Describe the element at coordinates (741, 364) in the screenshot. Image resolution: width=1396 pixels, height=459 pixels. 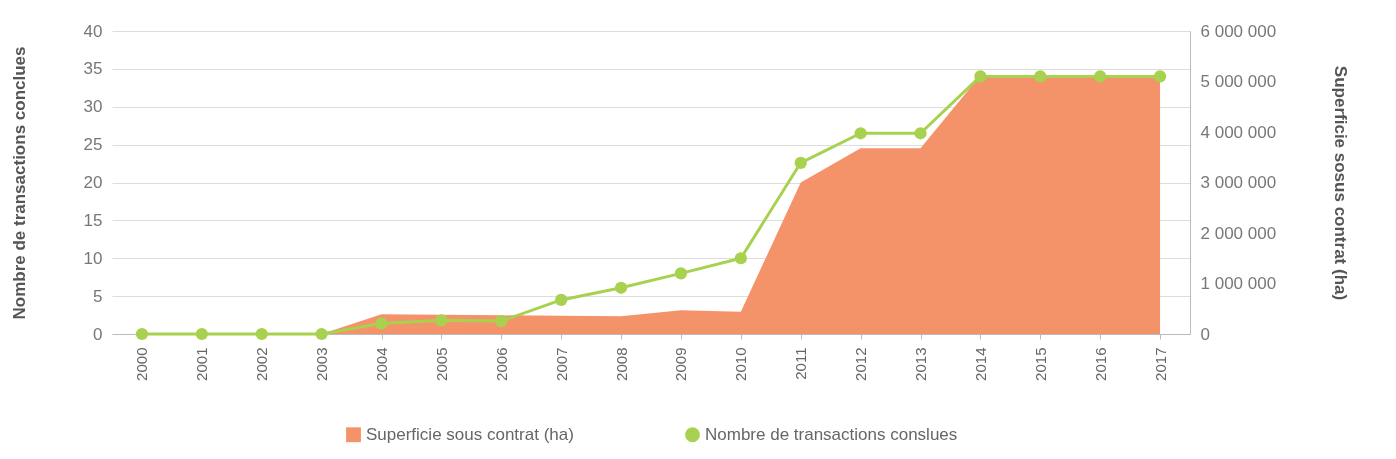
I see `x-tick-label: 2010` at that location.